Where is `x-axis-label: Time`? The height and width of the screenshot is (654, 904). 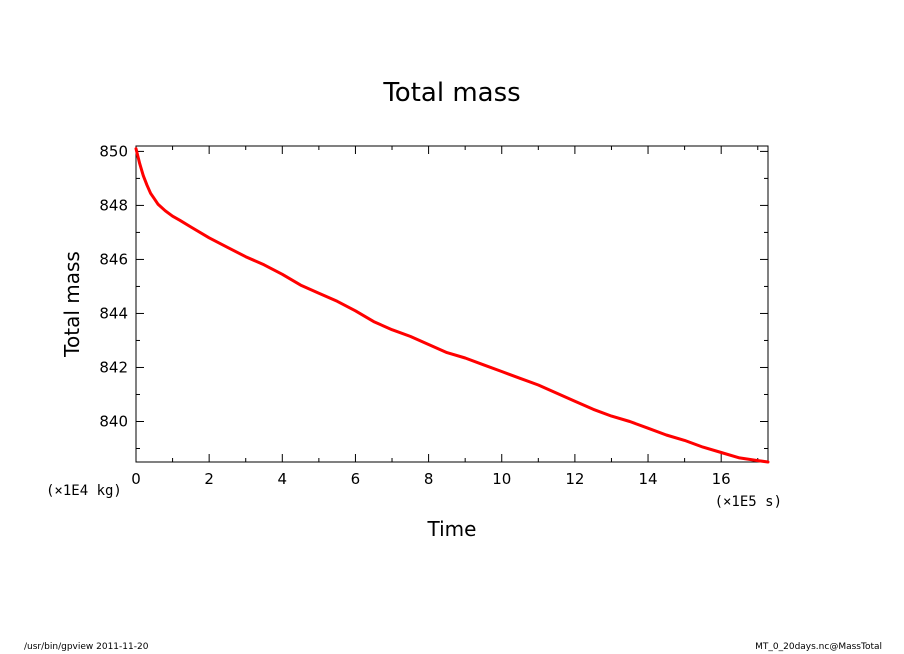
x-axis-label: Time is located at coordinates (452, 529).